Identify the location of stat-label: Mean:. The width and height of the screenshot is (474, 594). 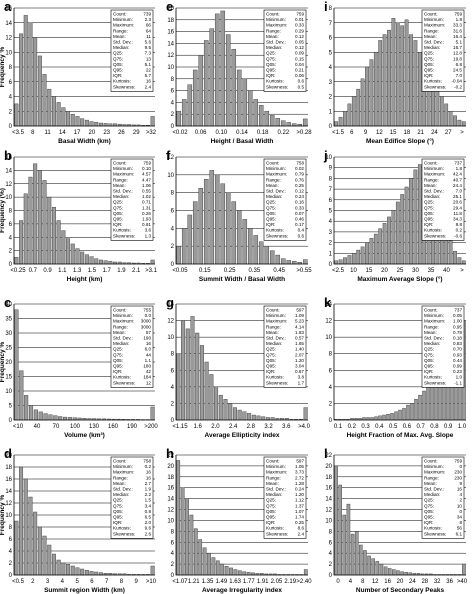
(272, 36).